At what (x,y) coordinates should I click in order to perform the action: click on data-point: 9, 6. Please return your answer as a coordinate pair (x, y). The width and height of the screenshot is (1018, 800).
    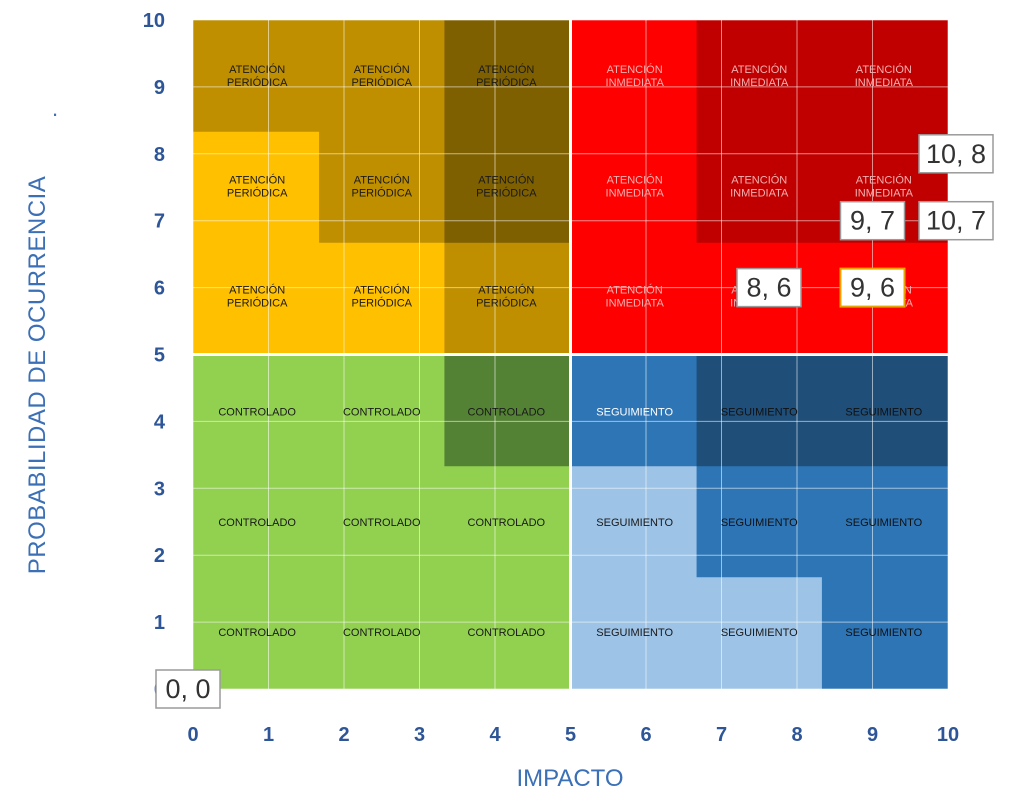
    Looking at the image, I should click on (872, 287).